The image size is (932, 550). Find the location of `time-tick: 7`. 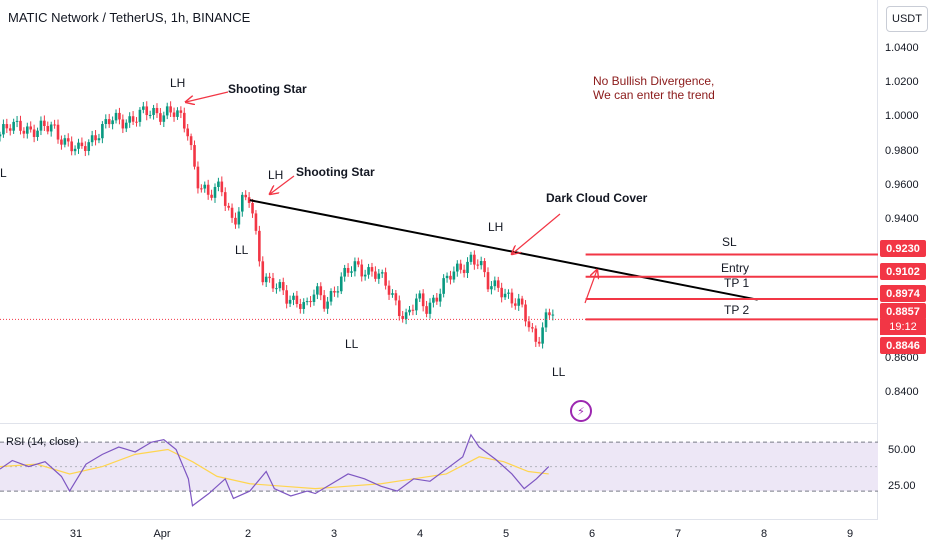

time-tick: 7 is located at coordinates (678, 534).